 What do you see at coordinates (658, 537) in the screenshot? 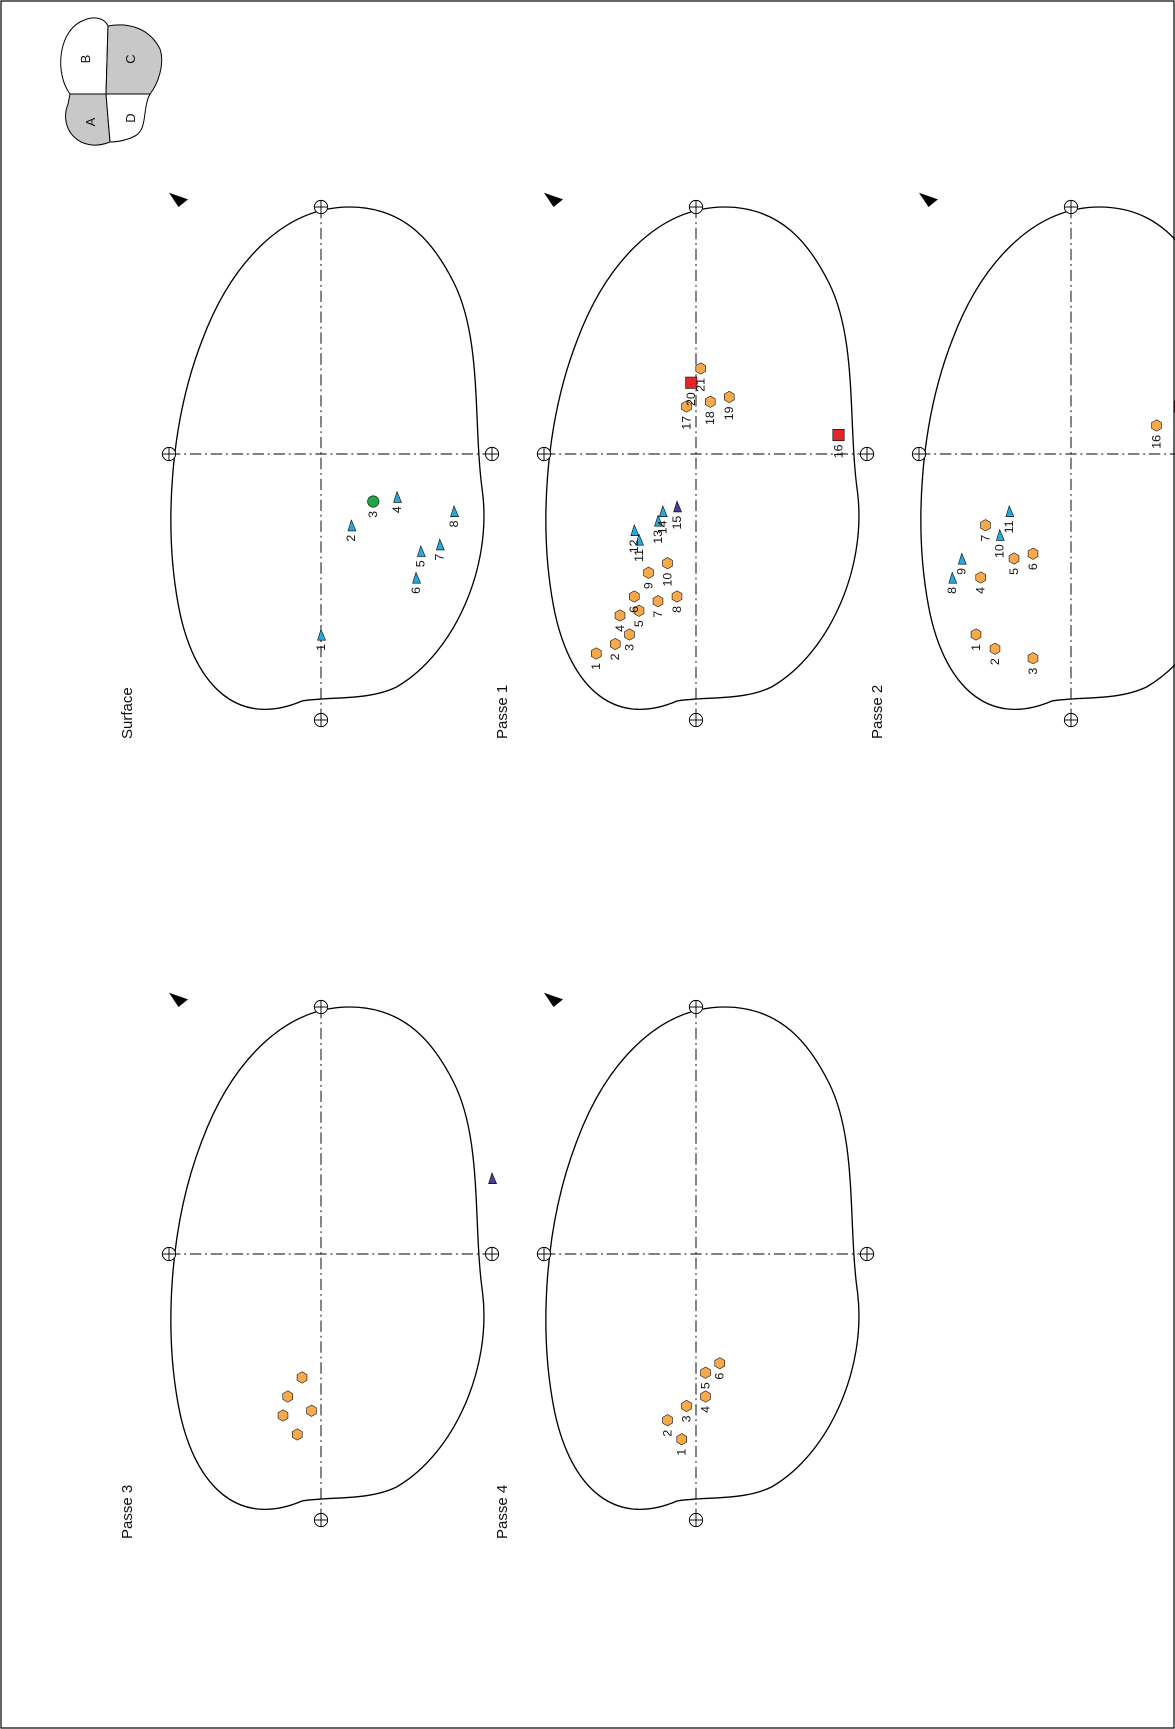
I see `find-label: 13` at bounding box center [658, 537].